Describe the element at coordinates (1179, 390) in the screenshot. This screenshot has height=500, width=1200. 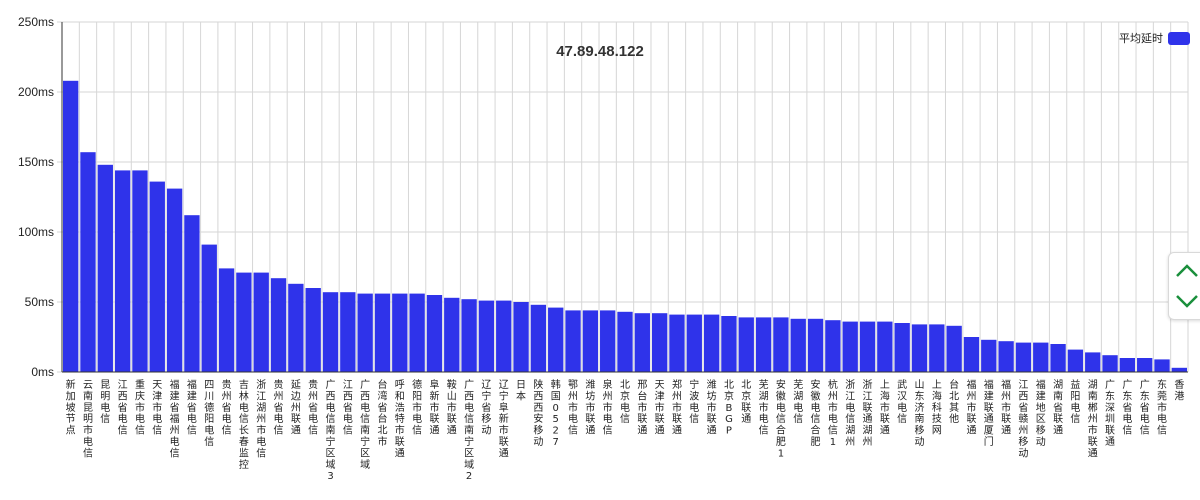
I see `category-label: 香港` at that location.